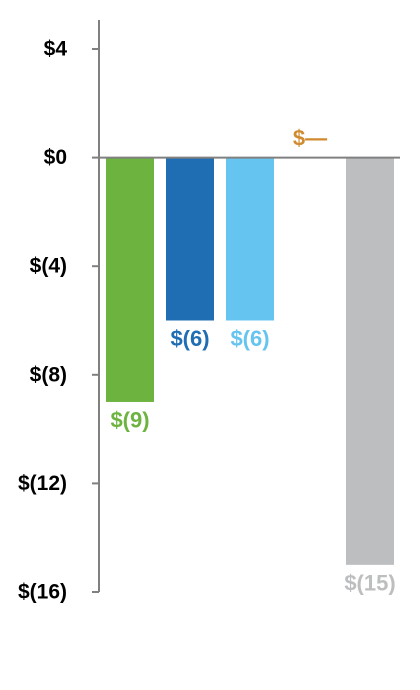  I want to click on y-tick-label: $4, so click(56, 49).